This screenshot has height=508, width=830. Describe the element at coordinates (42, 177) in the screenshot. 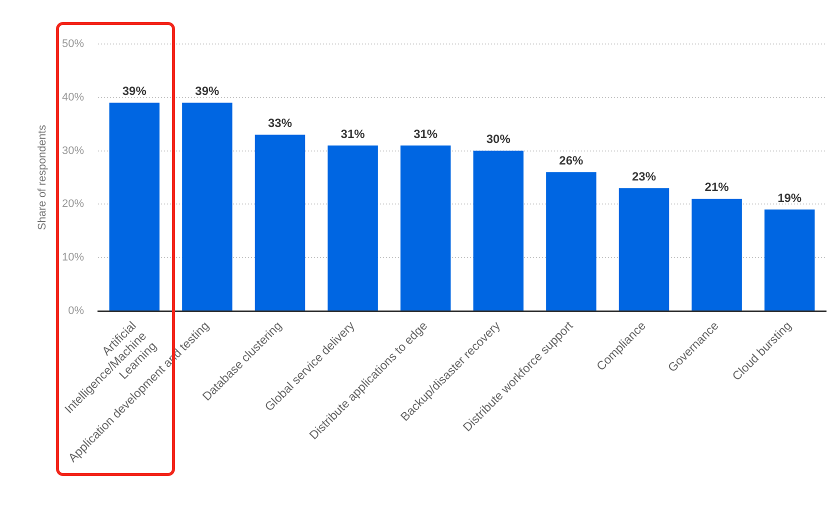

I see `y-axis-title: Share of respondents` at that location.